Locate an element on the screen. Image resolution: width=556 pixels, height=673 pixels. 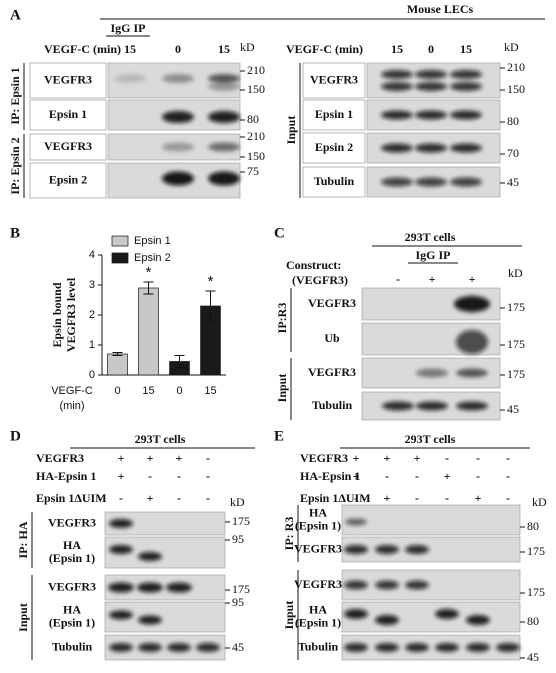
kd-label: kD is located at coordinates (515, 273).